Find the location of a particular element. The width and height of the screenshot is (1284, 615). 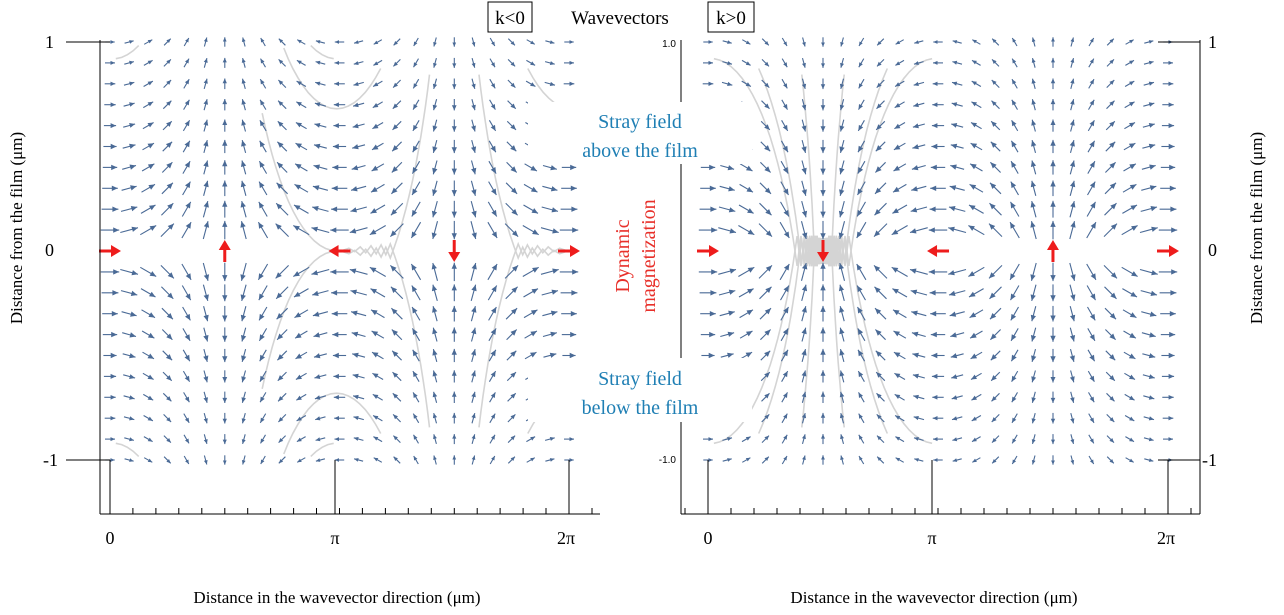

right-xtick-label-0: 0 is located at coordinates (708, 538).